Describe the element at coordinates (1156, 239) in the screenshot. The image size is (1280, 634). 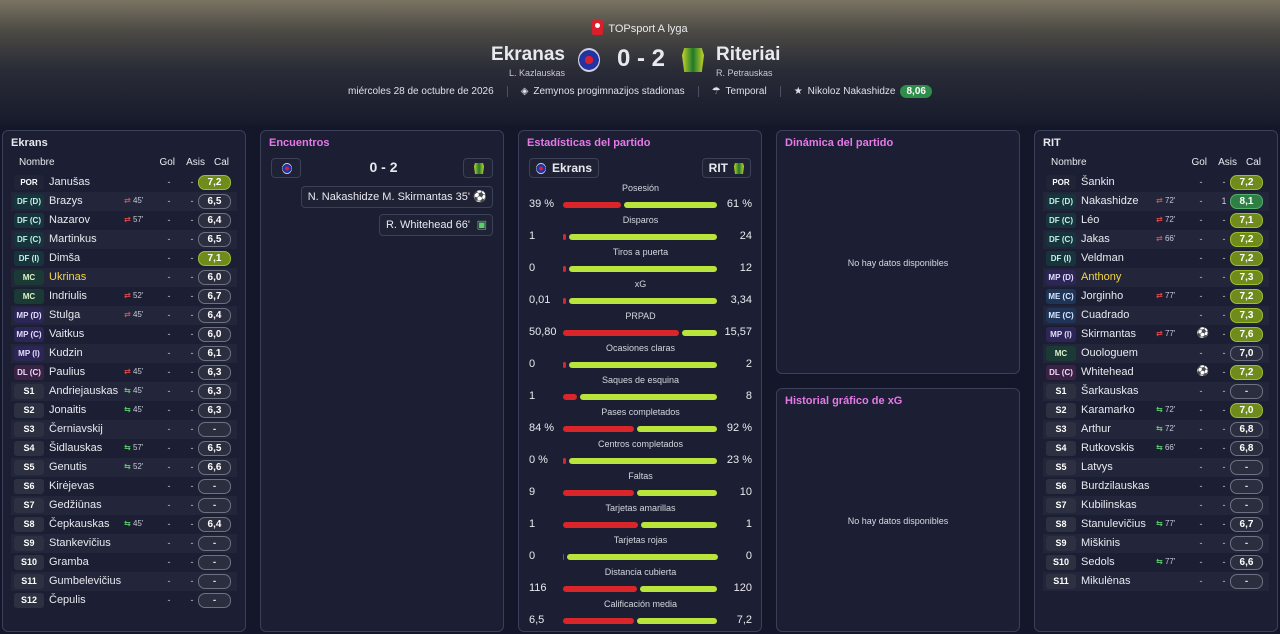
I see `player-row: DF (C) Jakas ⇄ 66' - -7,2` at that location.